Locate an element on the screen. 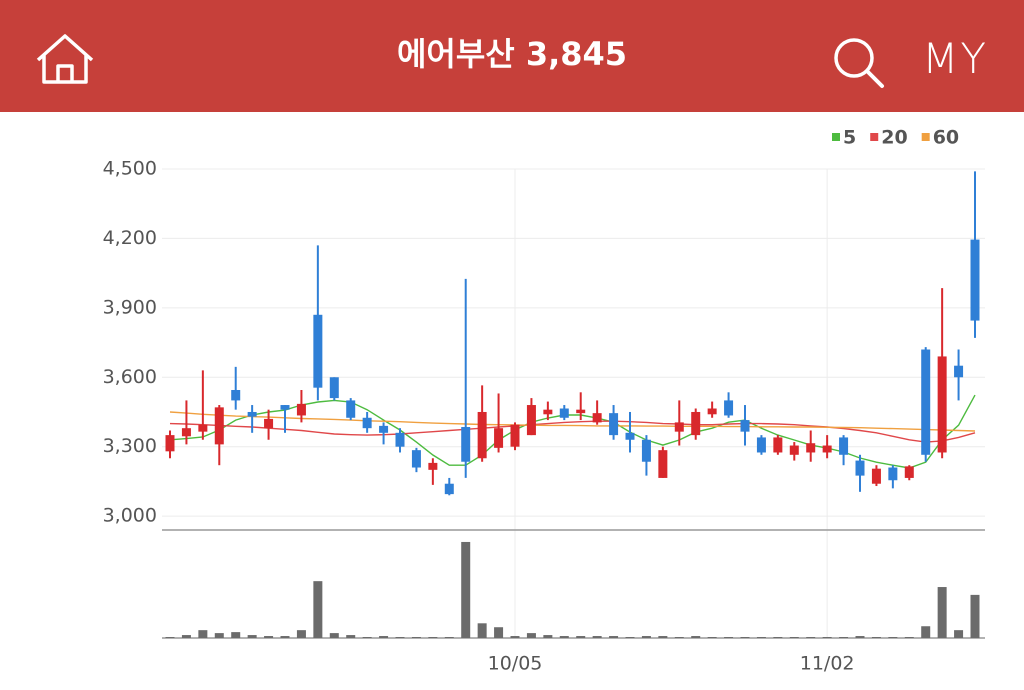 The image size is (1024, 690). y-tick-label: 3,300 is located at coordinates (130, 446).